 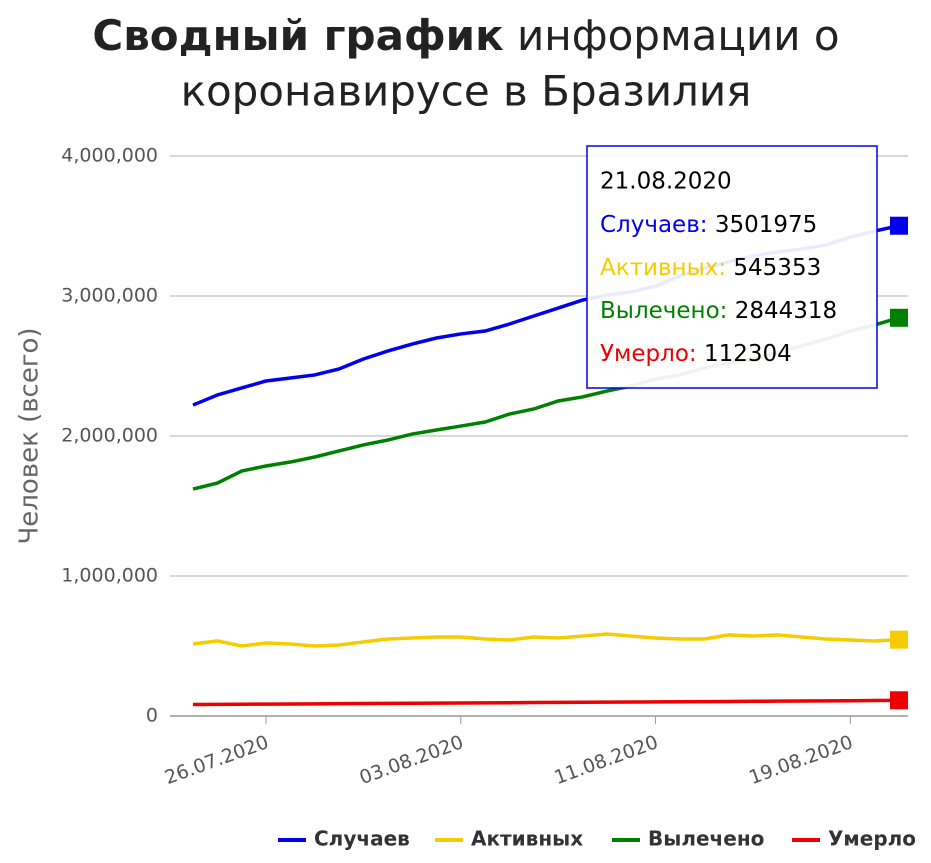 I want to click on tooltip-date: 21.08.2020, so click(x=666, y=182).